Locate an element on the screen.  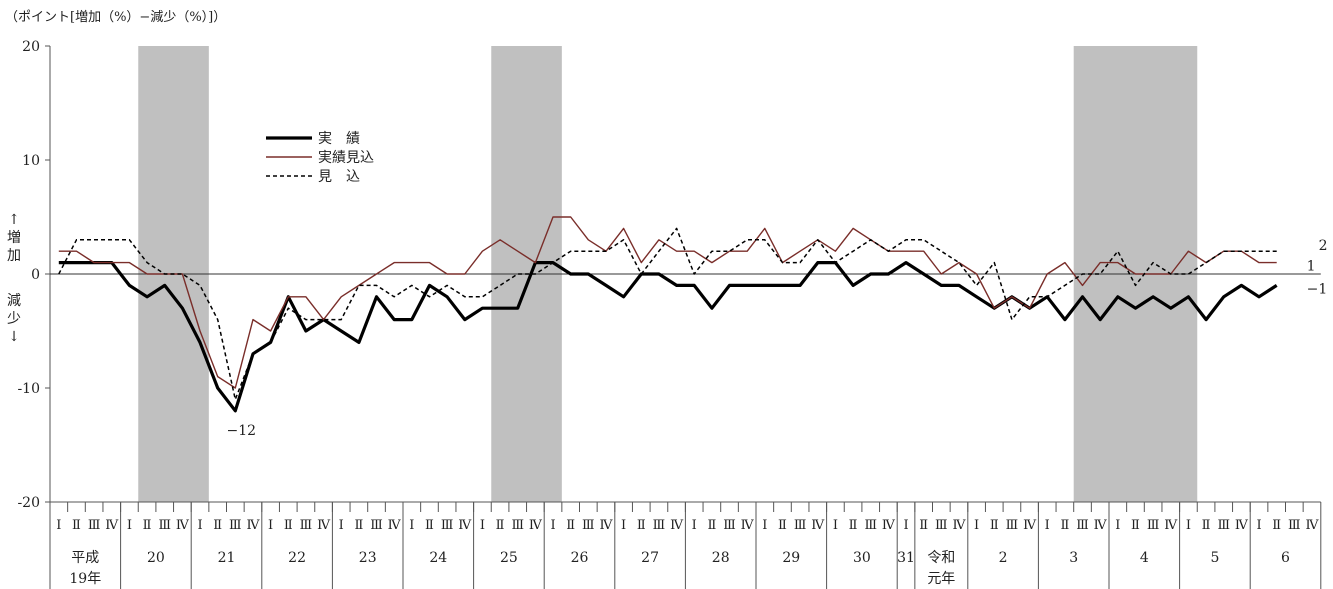
y-tick-label: 0 is located at coordinates (35, 275).